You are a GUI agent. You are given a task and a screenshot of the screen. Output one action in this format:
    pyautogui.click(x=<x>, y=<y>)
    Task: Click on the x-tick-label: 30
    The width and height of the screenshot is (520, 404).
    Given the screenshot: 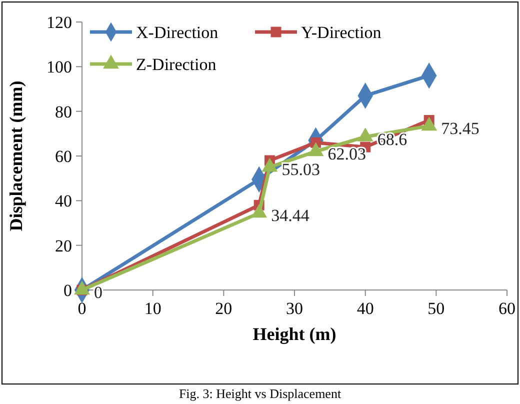 What is the action you would take?
    pyautogui.click(x=294, y=308)
    